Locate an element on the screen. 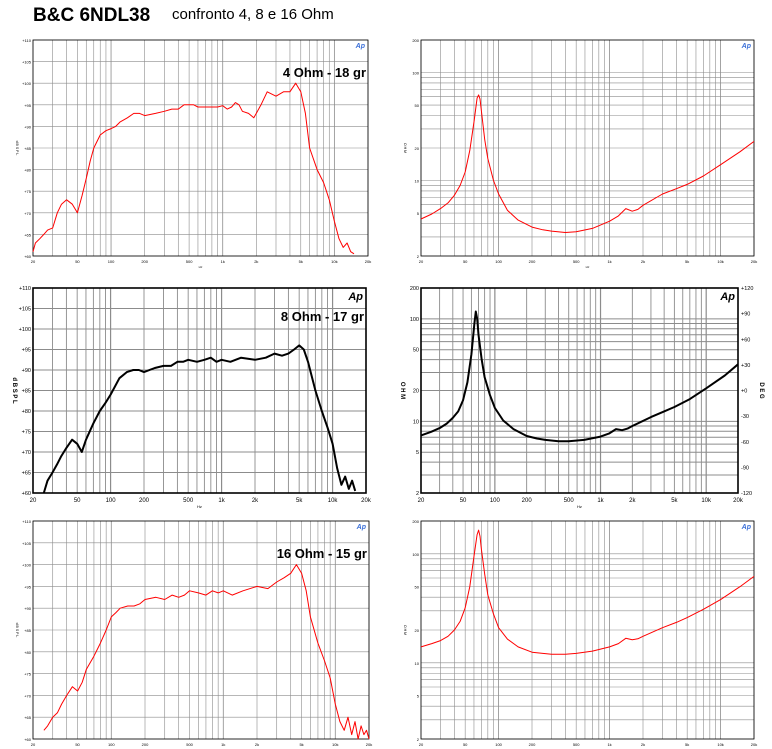  y-axis-label: O H M is located at coordinates (405, 630).